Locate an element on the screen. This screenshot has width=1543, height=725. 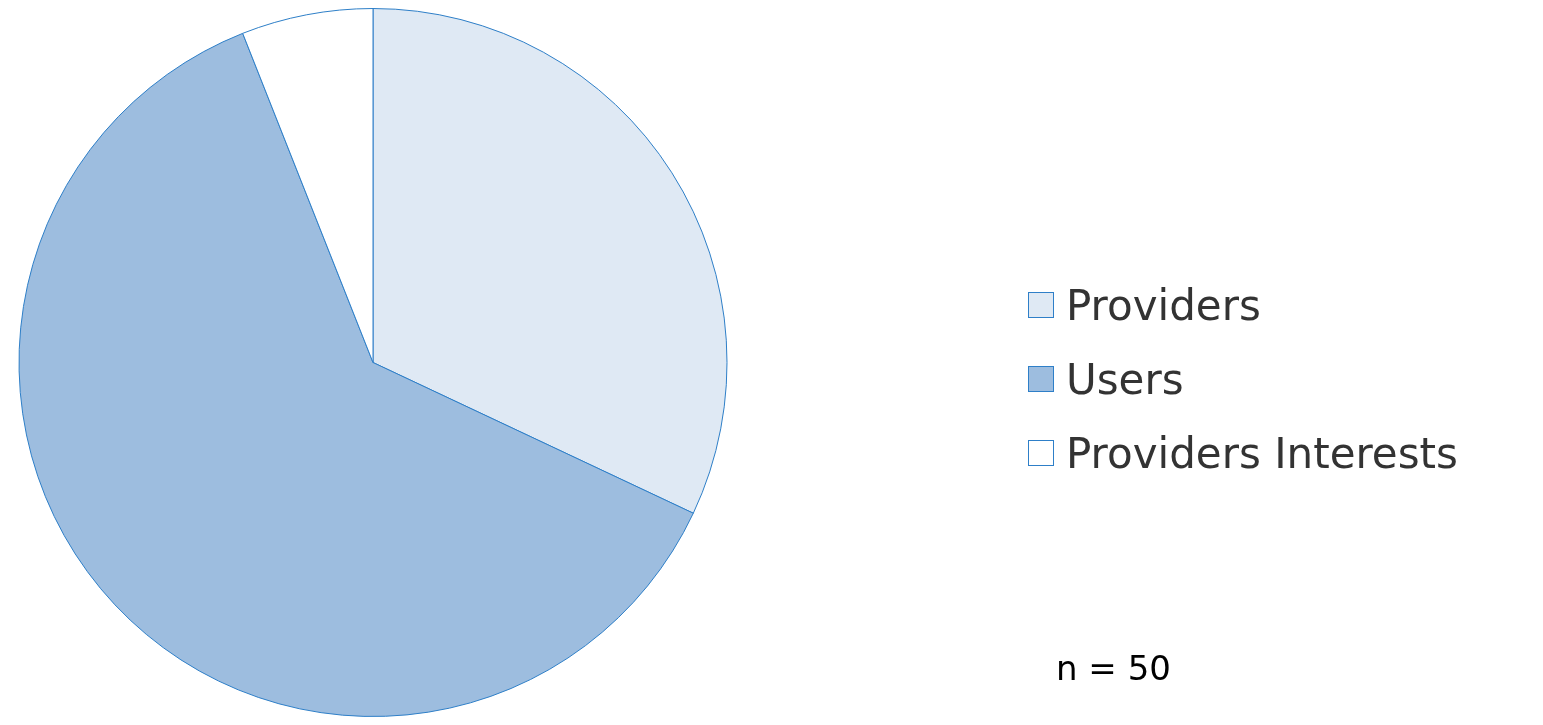
legend-label: Providers Interests is located at coordinates (1262, 453).